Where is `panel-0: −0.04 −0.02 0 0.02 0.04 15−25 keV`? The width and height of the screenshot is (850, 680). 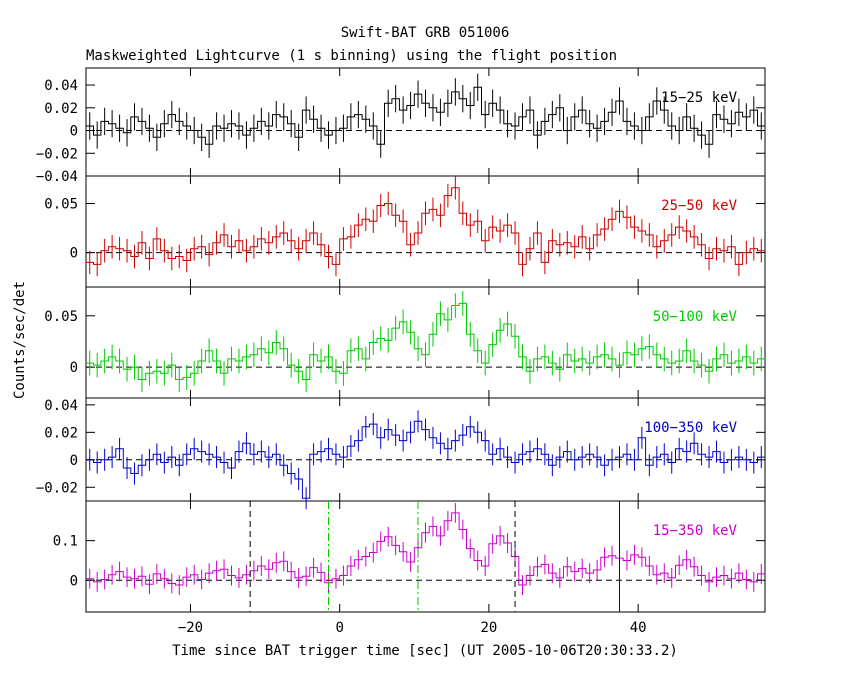
panel-0: −0.04 −0.02 0 0.02 0.04 15−25 keV is located at coordinates (401, 126).